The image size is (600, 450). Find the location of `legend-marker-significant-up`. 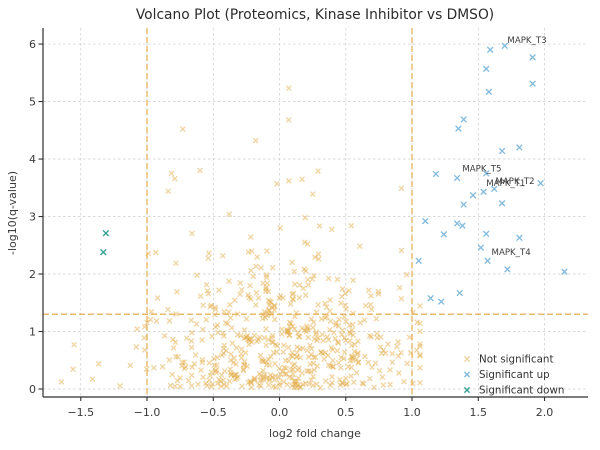

legend-marker-significant-up is located at coordinates (467, 374).